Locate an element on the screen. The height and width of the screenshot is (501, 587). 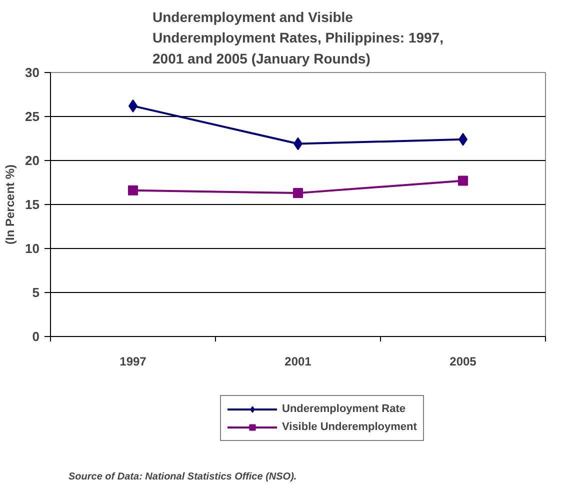
legend-label: Underemployment Rate is located at coordinates (344, 409).